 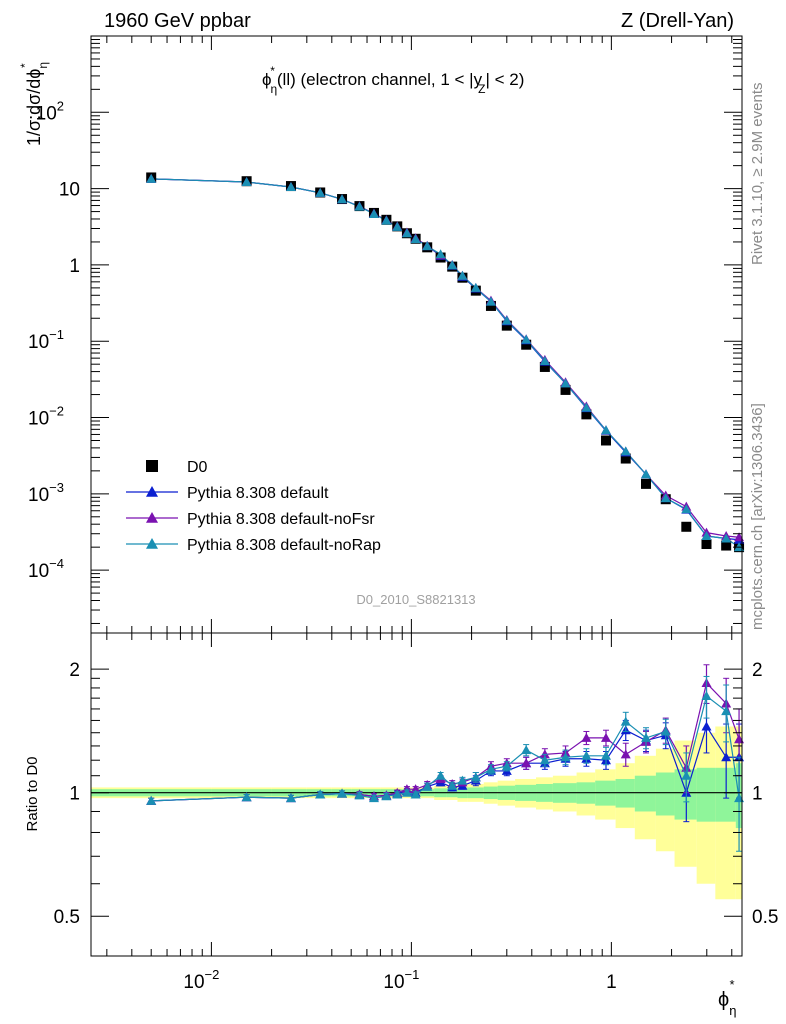 What do you see at coordinates (25, 65) in the screenshot?
I see `y-axis-title-sup: *` at bounding box center [25, 65].